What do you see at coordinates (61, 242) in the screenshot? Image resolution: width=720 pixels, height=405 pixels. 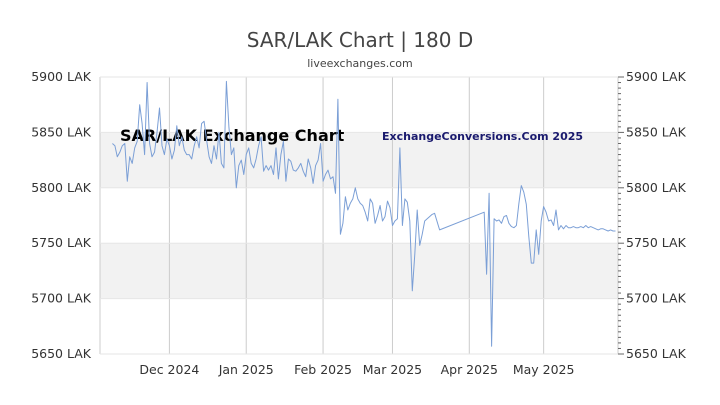 I see `y-tick-label-left: 5750 LAK` at bounding box center [61, 242].